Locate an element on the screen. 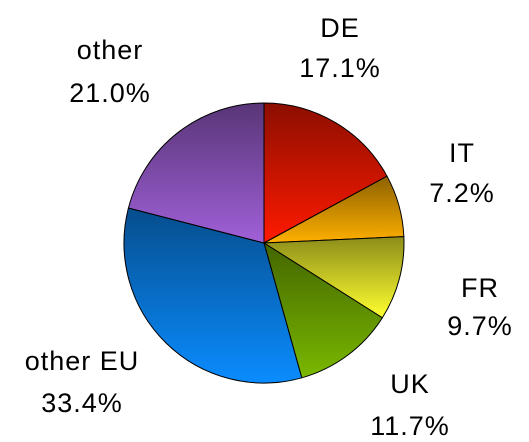 The image size is (529, 442). slice-value-label: 7.2% is located at coordinates (462, 193).